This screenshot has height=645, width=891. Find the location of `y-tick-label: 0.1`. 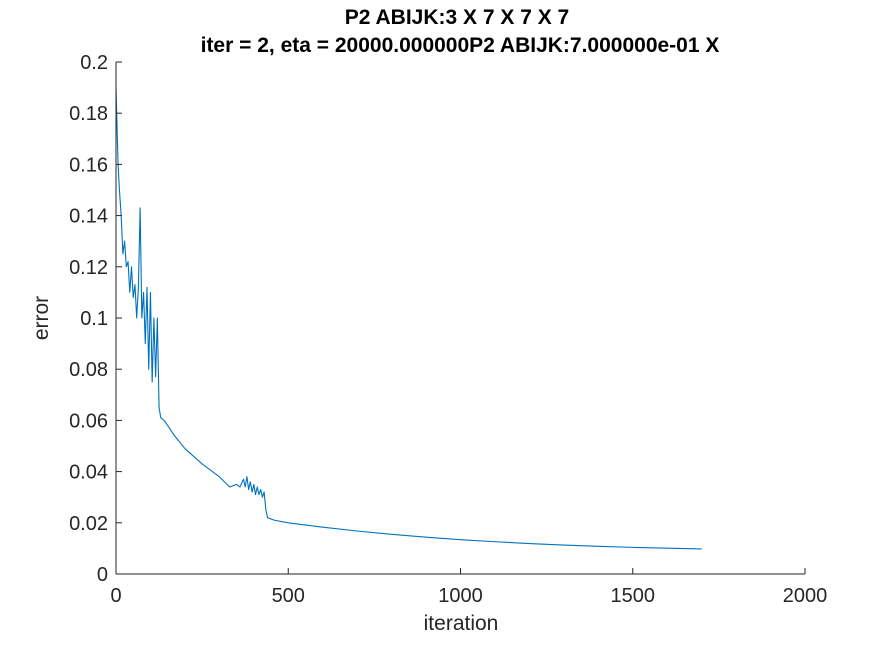

y-tick-label: 0.1 is located at coordinates (94, 319).